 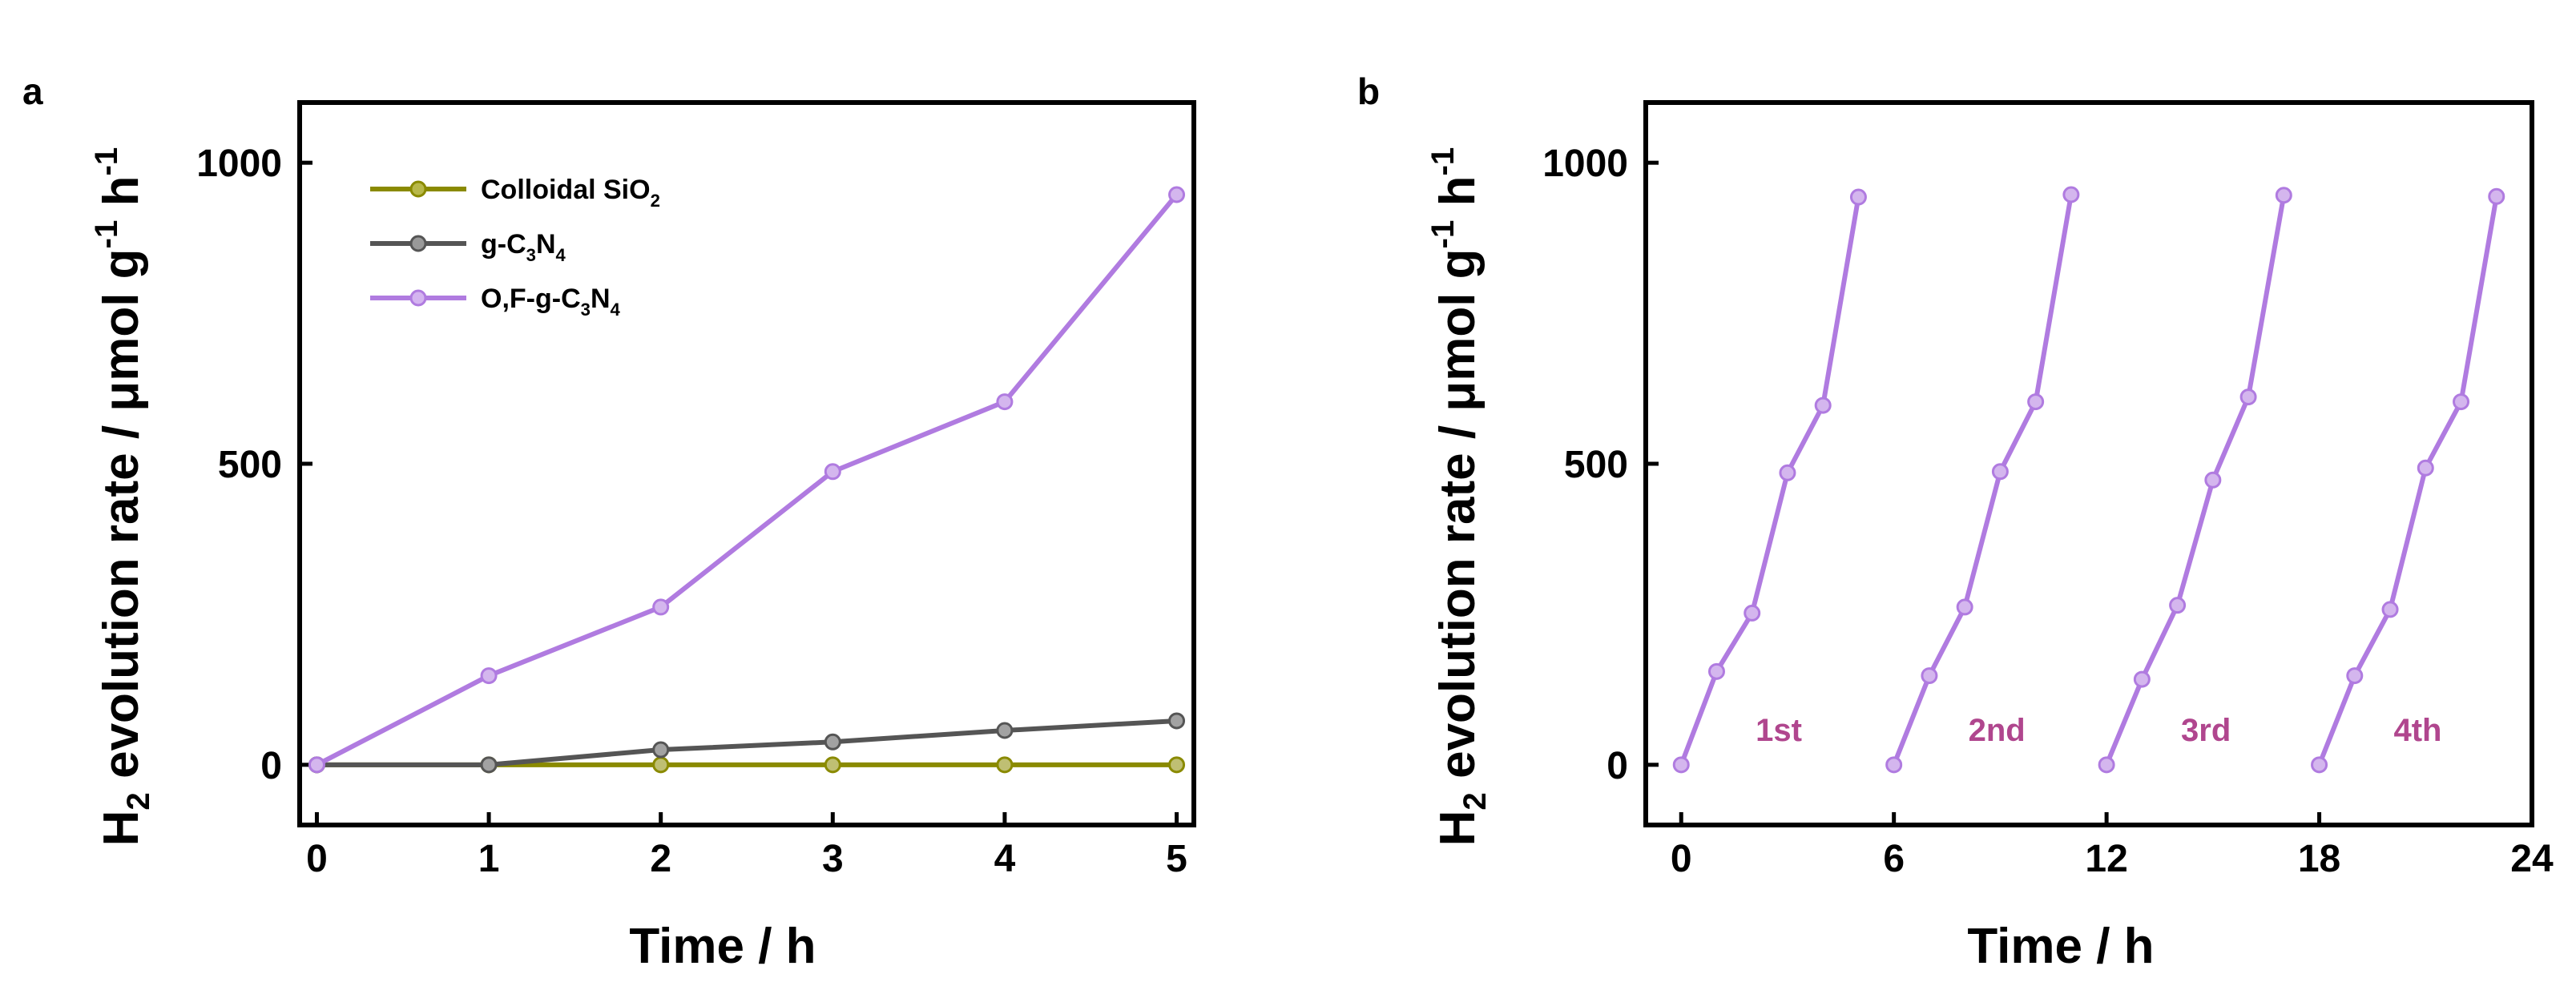 I want to click on panel-b-x-axis-title: Time / h, so click(x=2060, y=946).